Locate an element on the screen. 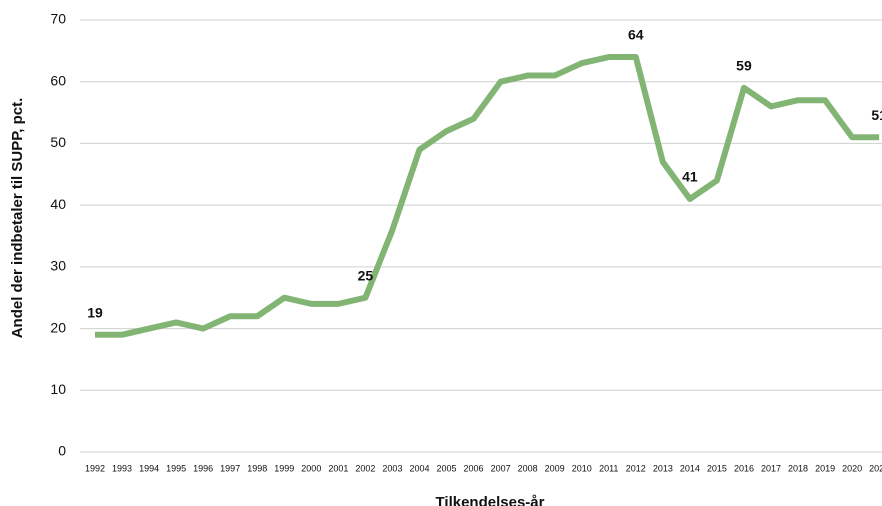 The image size is (882, 506). x-tick-label: 1993 is located at coordinates (122, 468).